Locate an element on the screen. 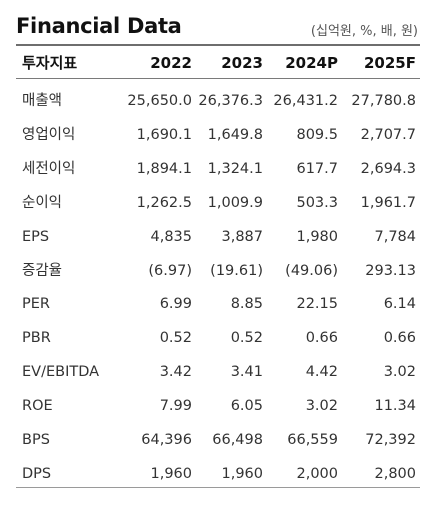 This screenshot has height=516, width=437. header-rule is located at coordinates (218, 78).